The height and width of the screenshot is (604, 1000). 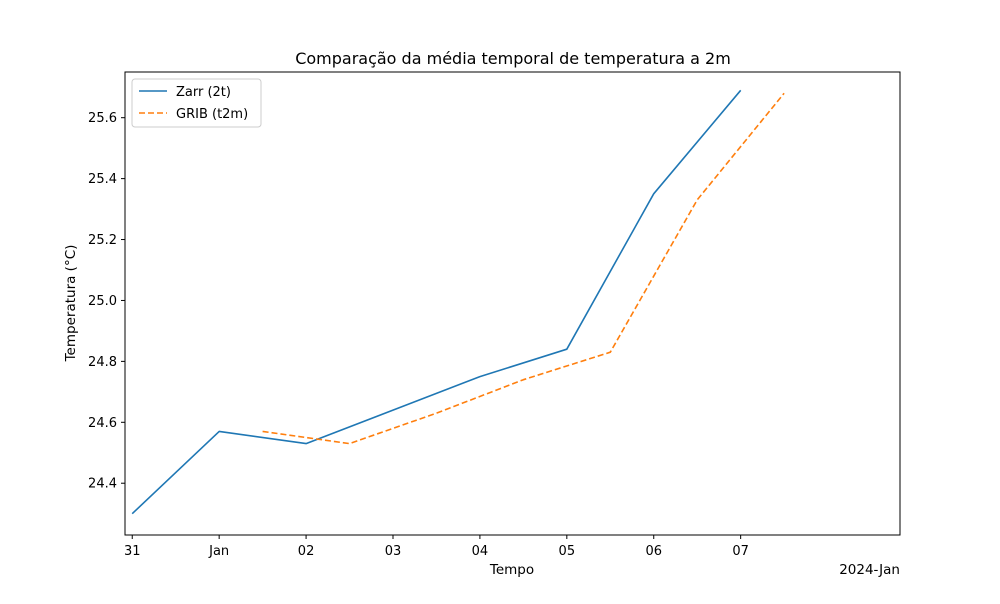 What do you see at coordinates (196, 103) in the screenshot?
I see `legend: Zarr (2t) GRIB (t2m)` at bounding box center [196, 103].